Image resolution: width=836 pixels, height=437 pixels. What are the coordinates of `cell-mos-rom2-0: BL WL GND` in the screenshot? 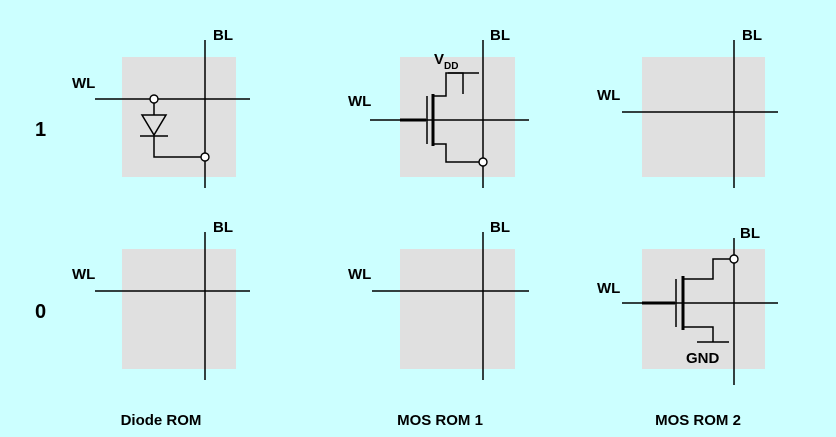 It's located at (687, 305).